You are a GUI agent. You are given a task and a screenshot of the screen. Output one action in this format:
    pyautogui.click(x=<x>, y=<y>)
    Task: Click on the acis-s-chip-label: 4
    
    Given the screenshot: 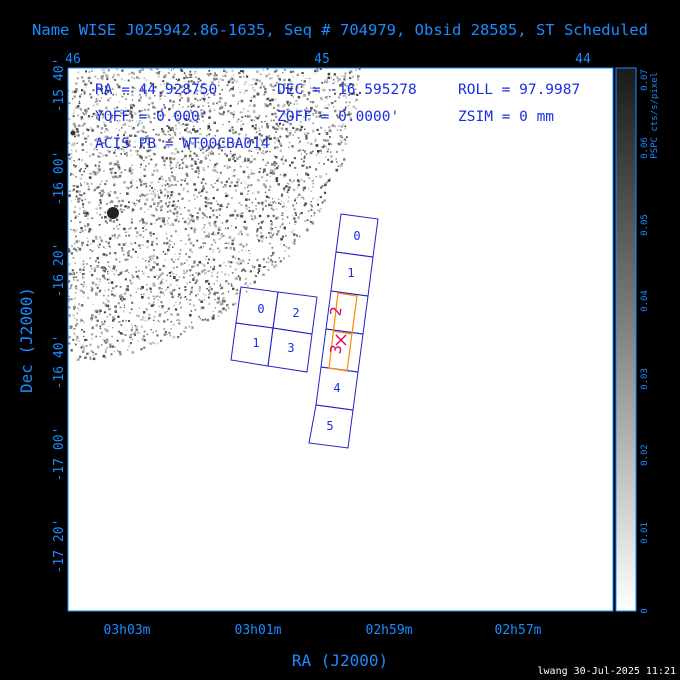 What is the action you would take?
    pyautogui.click(x=336, y=388)
    